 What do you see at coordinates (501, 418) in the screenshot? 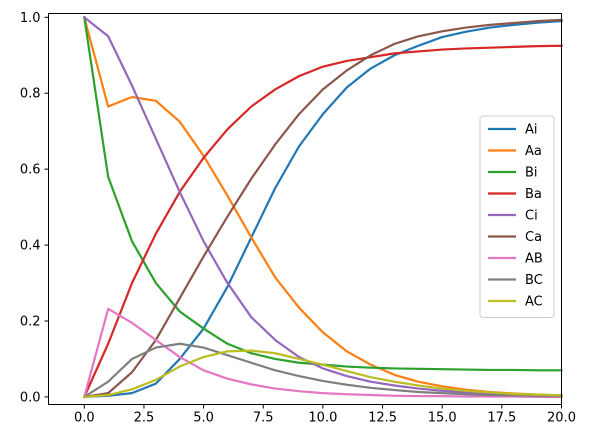
I see `x-tick-label: 17.5` at bounding box center [501, 418].